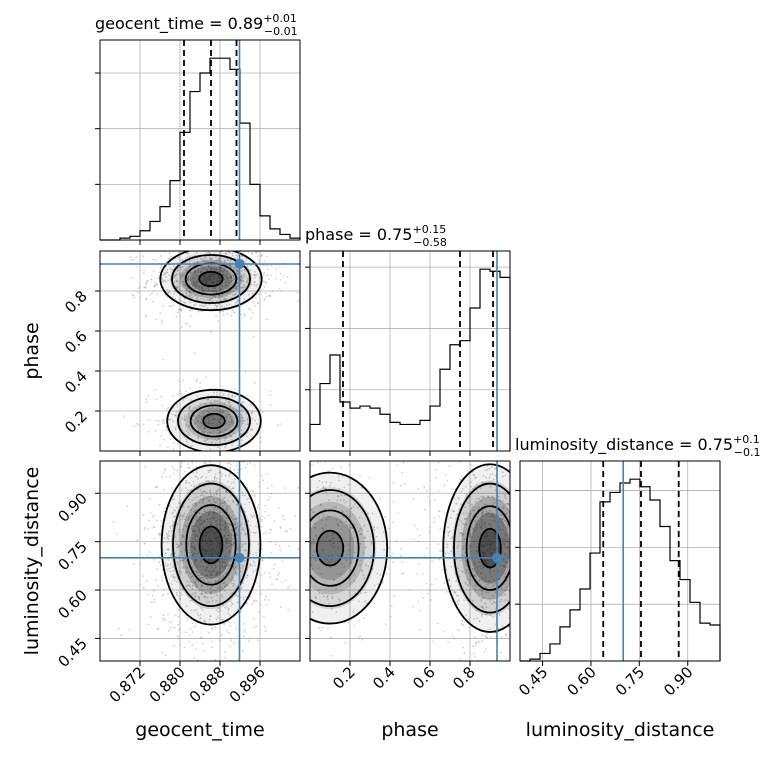  I want to click on title-lower-error: −0.01, so click(281, 31).